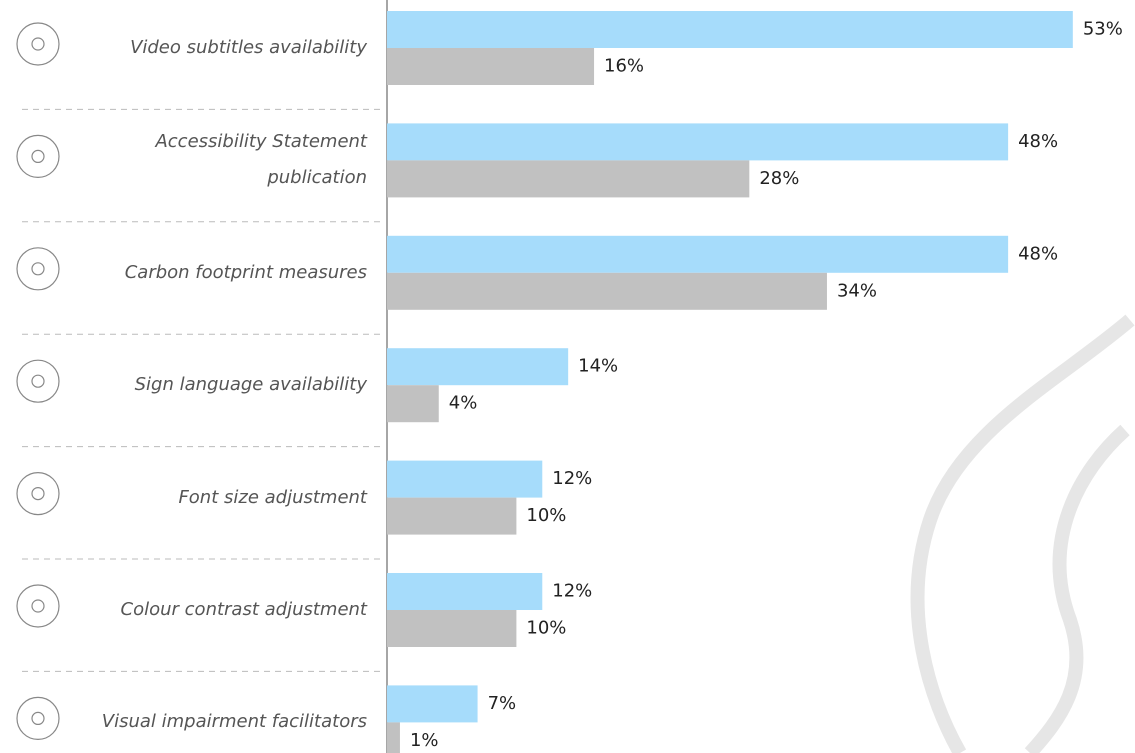  I want to click on category-label: Accessibility Statement publication, so click(261, 160).